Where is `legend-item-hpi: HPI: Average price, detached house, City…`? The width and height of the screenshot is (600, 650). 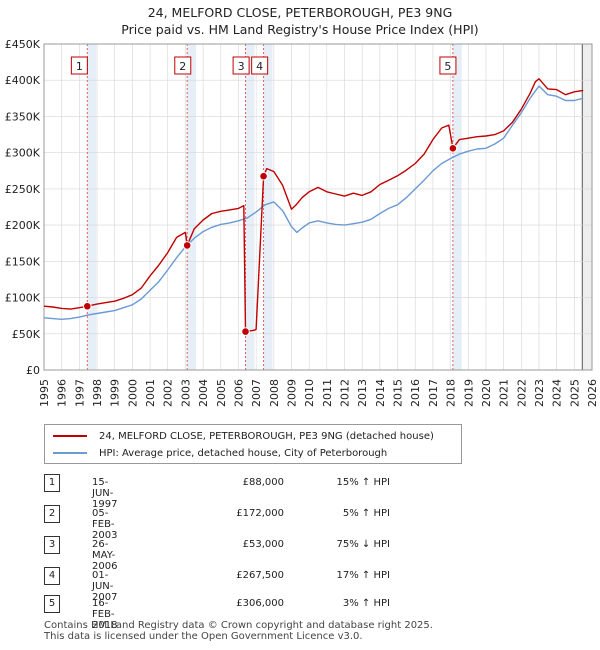
legend-item-hpi: HPI: Average price, detached house, City… is located at coordinates (220, 453).